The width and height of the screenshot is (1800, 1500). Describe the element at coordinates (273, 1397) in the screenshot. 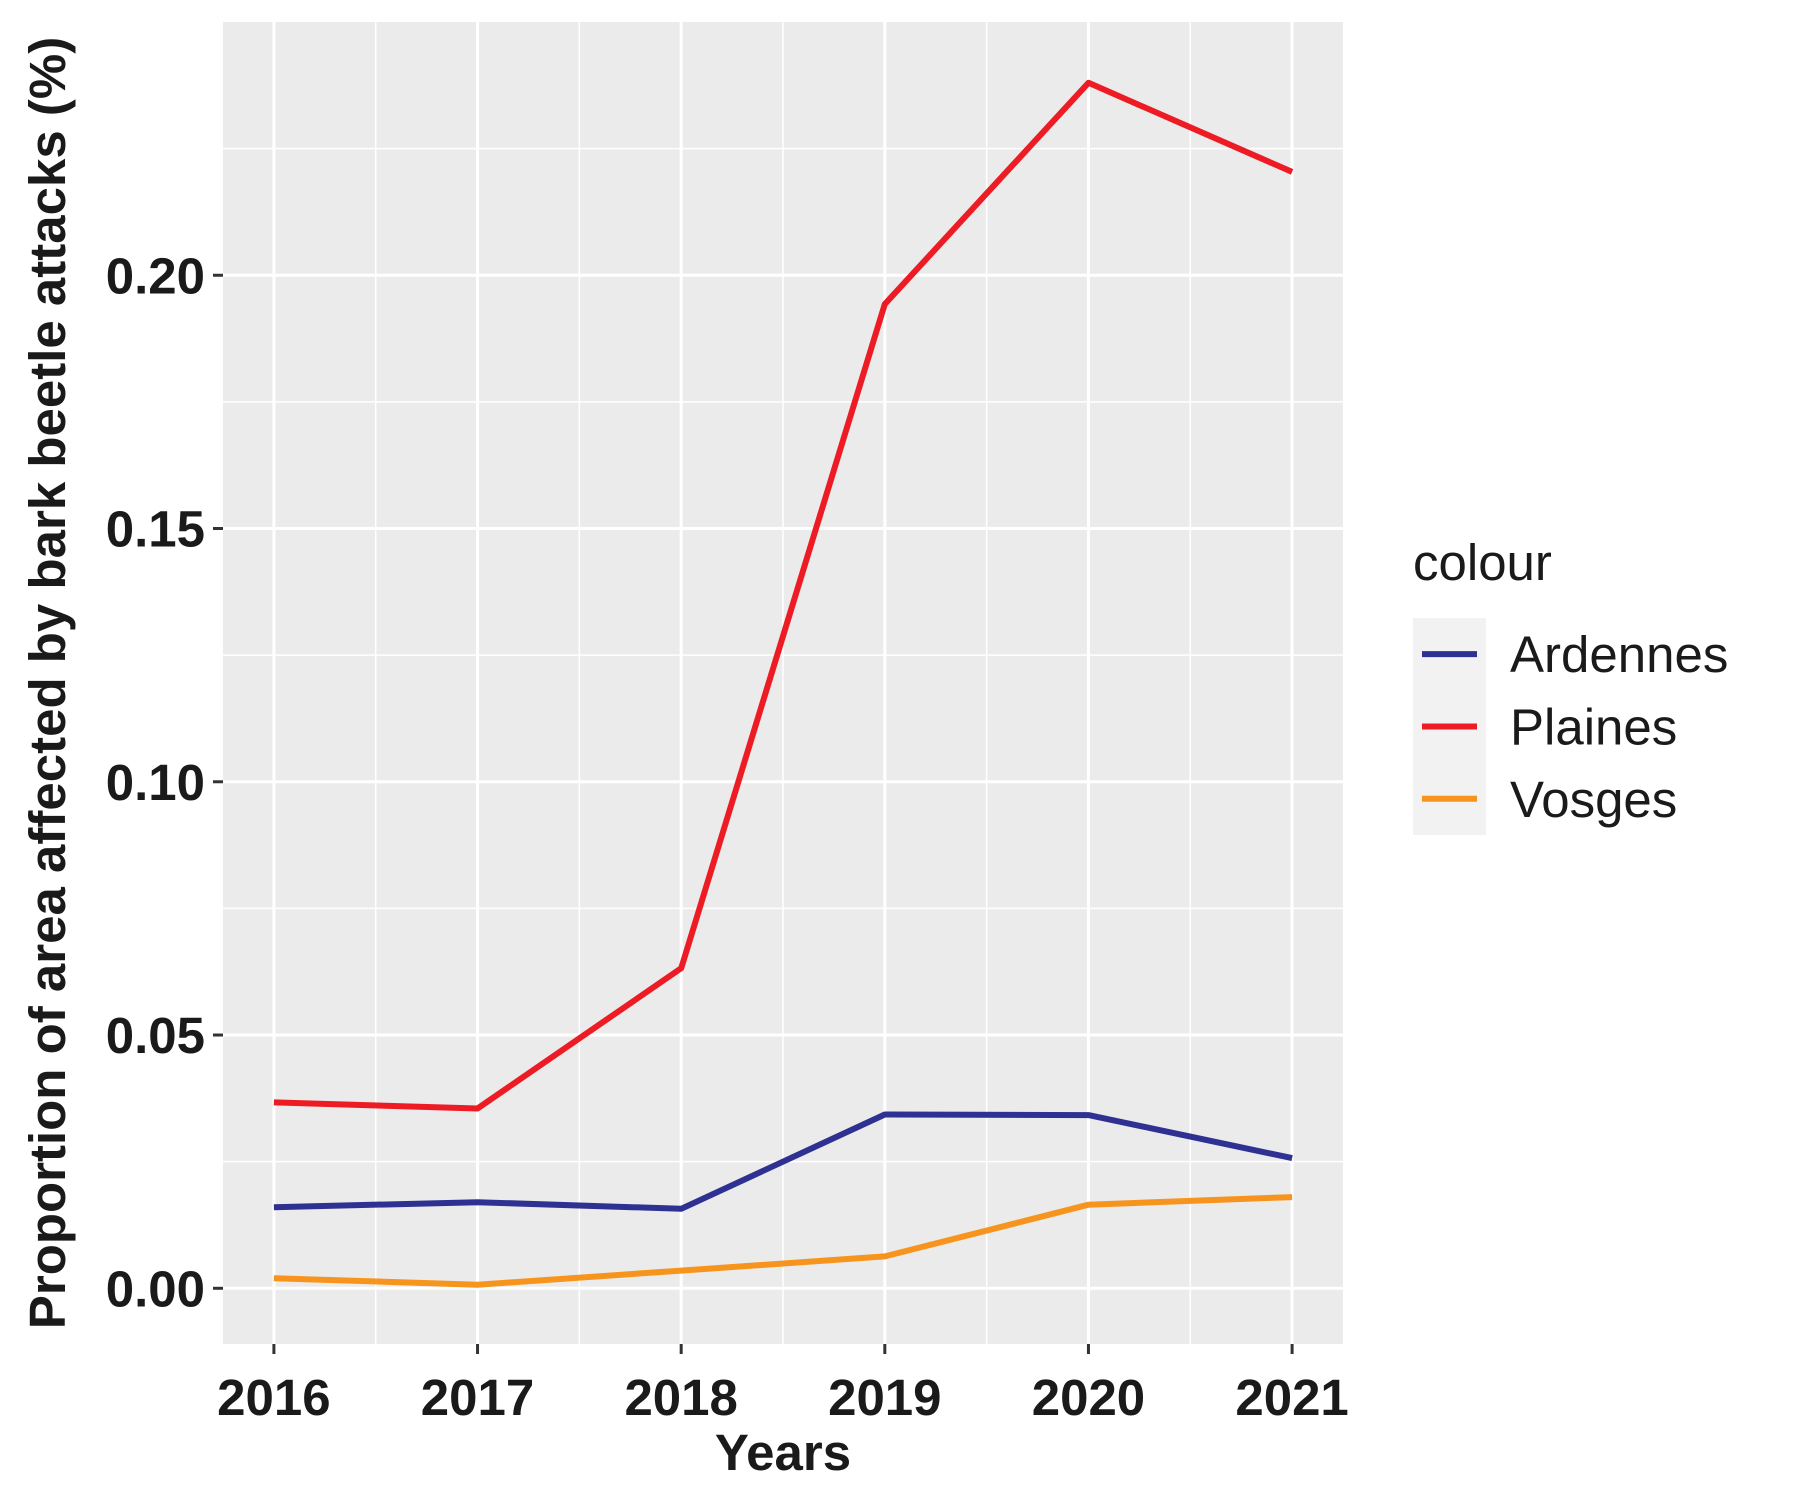

I see `x-tick-label: 2016` at that location.